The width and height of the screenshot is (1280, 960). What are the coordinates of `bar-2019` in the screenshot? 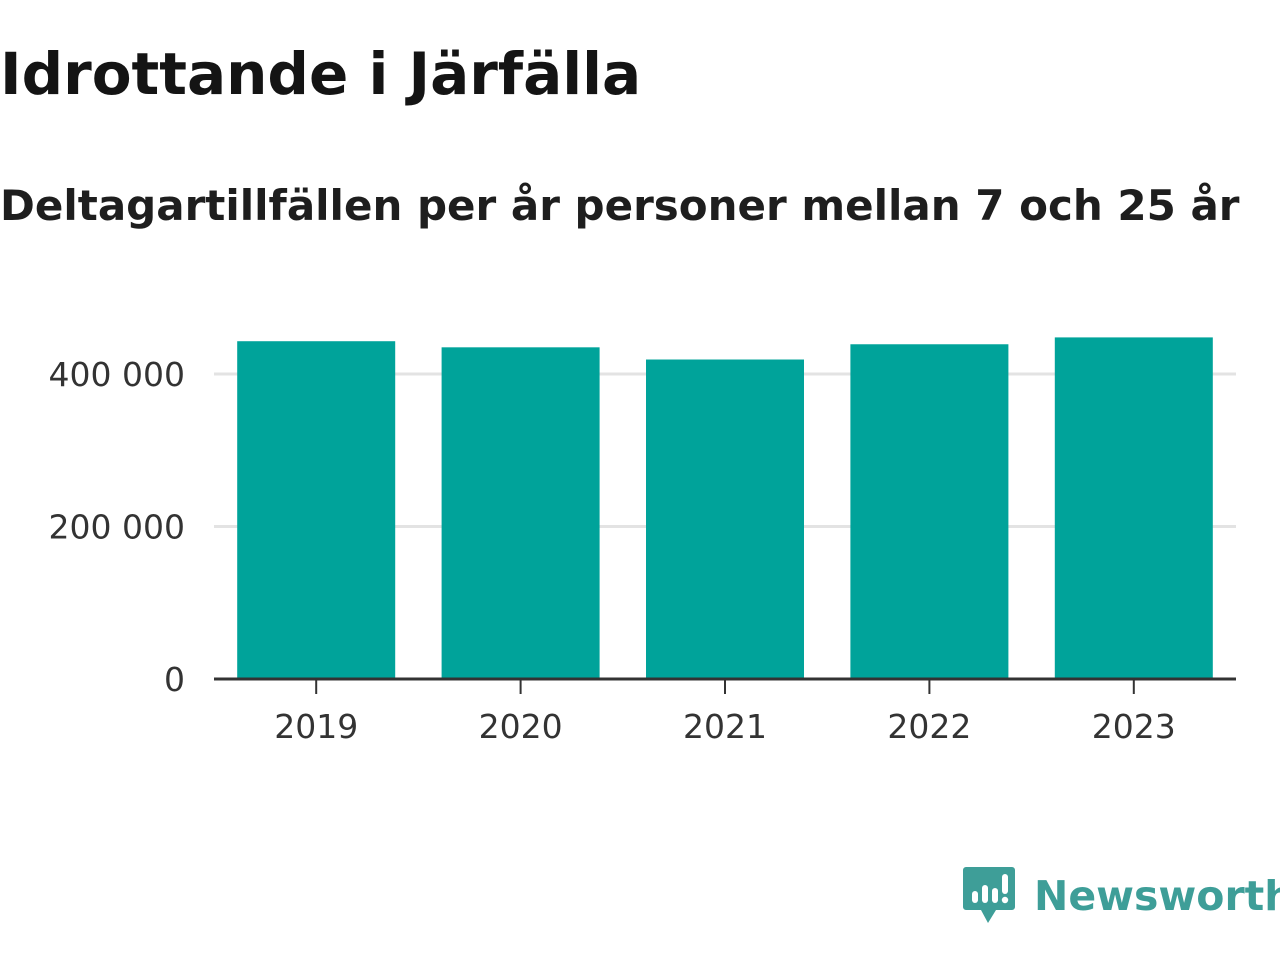 It's located at (316, 510).